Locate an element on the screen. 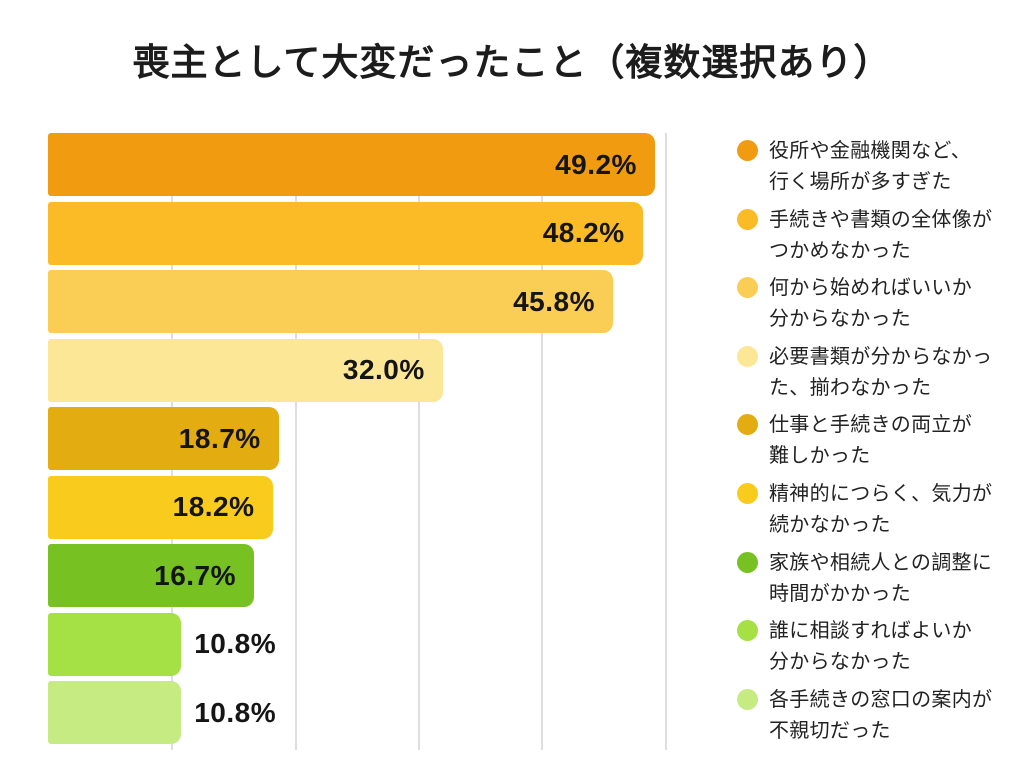 This screenshot has width=1024, height=768. legend-item: 仕事と手続きの両立が 難しかった is located at coordinates (880, 441).